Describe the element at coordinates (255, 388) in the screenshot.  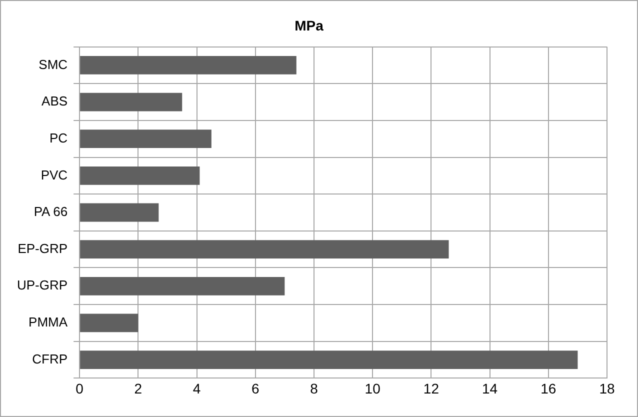
I see `x-tick-label: 6` at that location.